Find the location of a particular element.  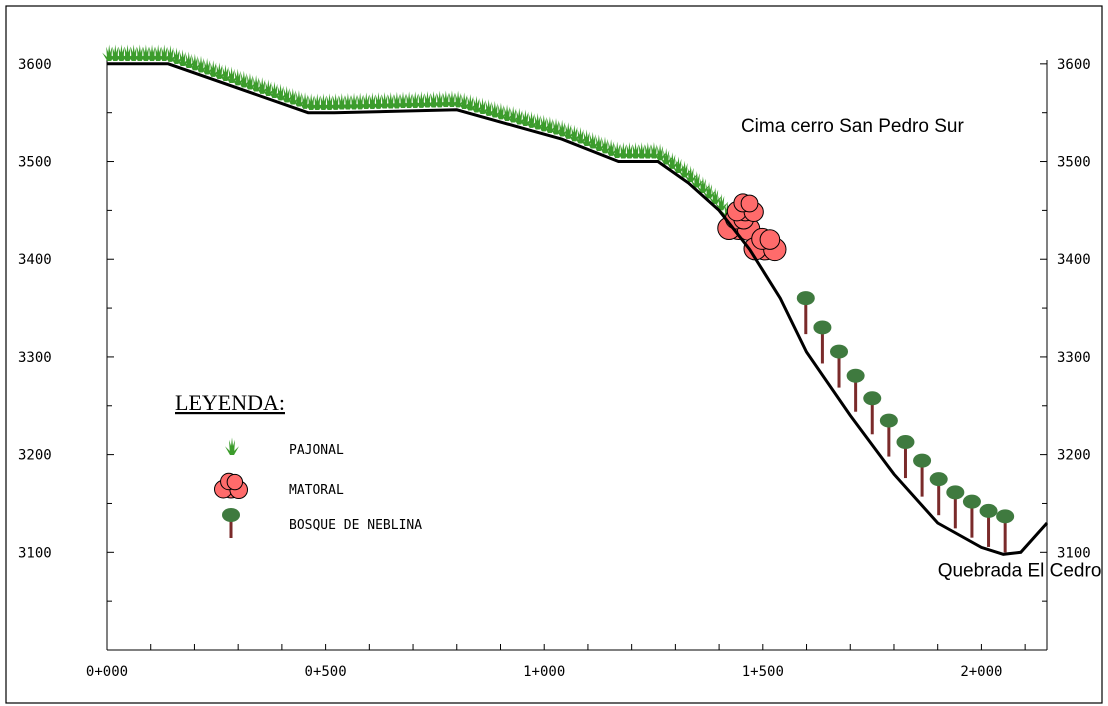

y-tick-label-left: 3200 is located at coordinates (35, 456).